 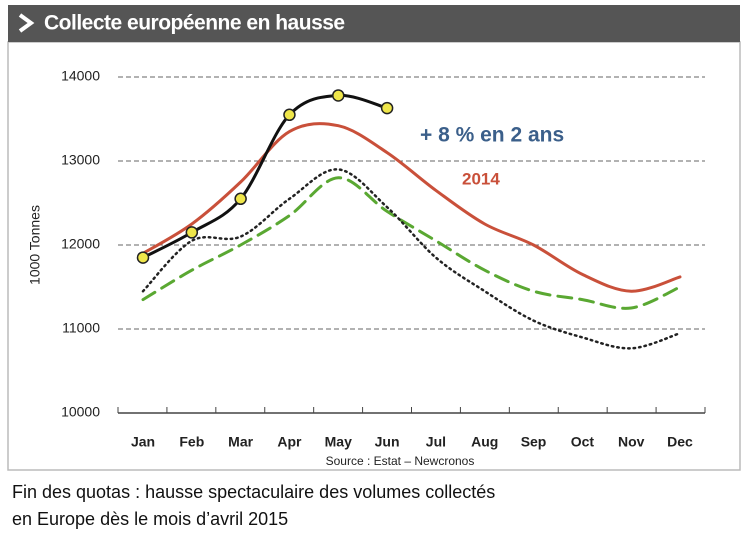 I want to click on x-tick-label: Oct, so click(x=583, y=442).